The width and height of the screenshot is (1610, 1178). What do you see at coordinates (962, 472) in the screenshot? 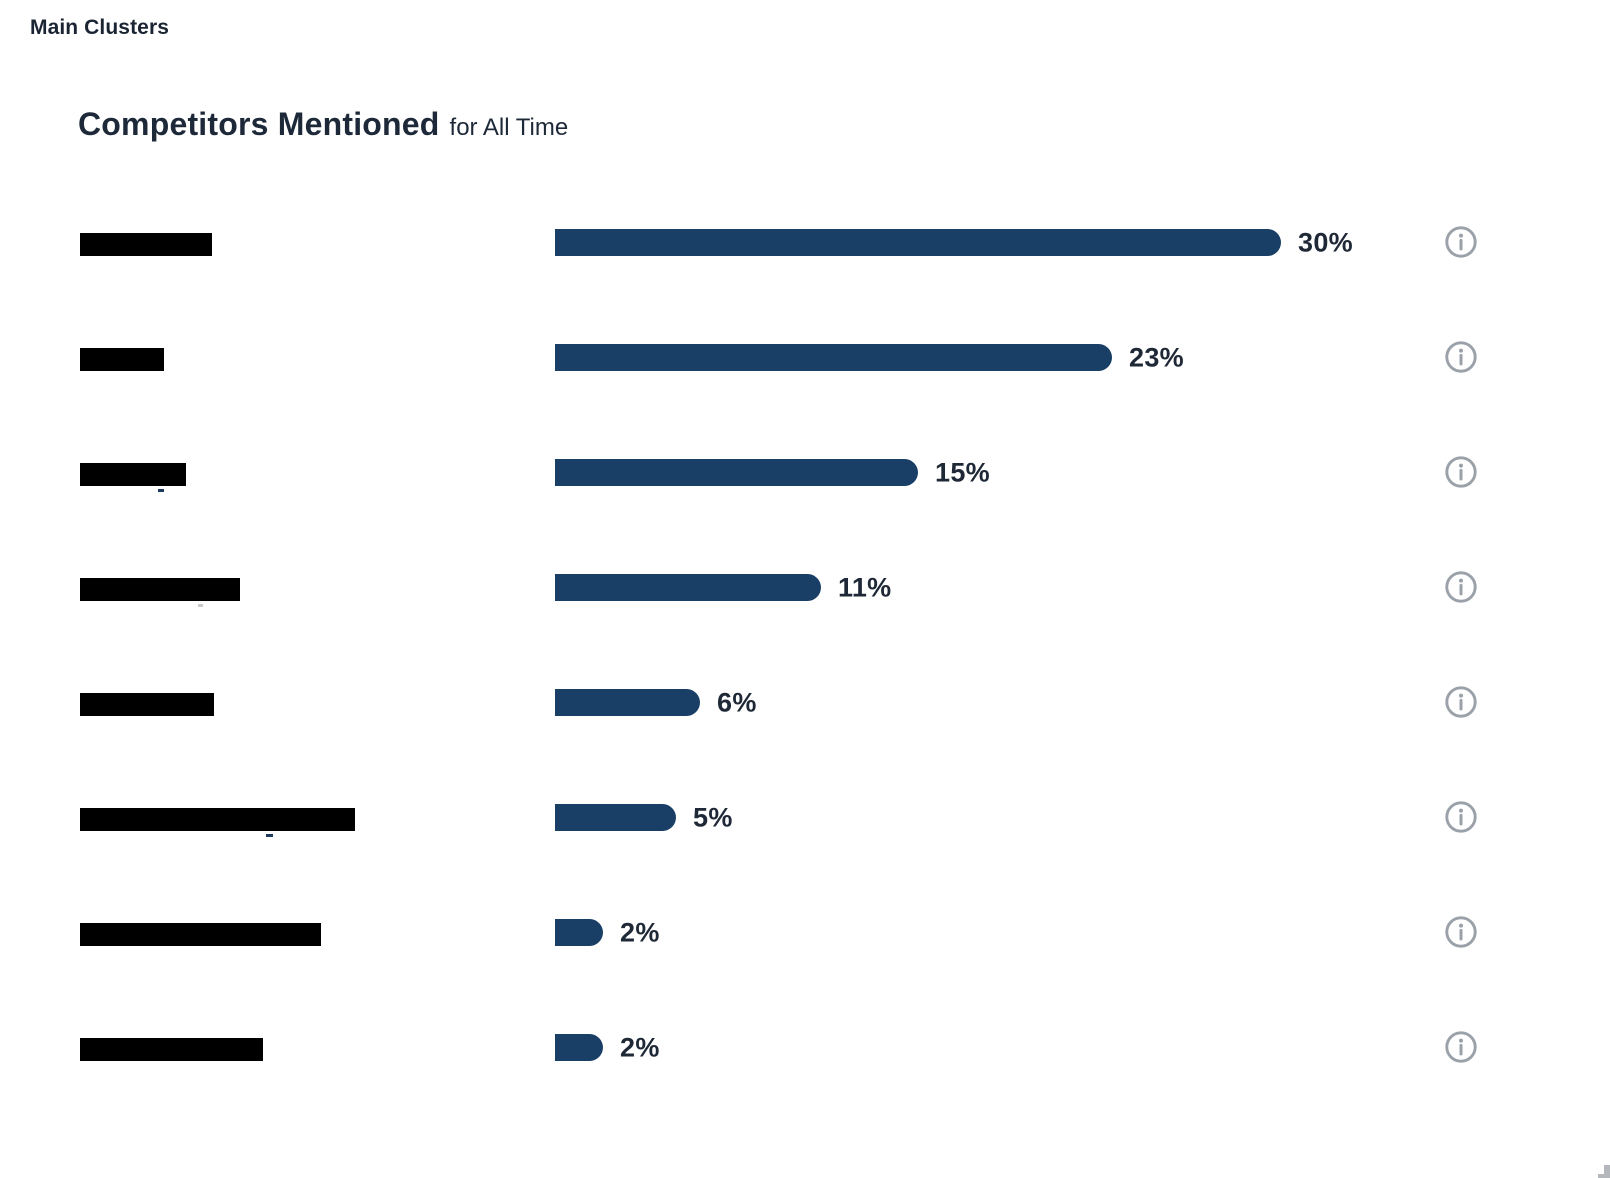
I see `bar-value-label: 15%` at bounding box center [962, 472].